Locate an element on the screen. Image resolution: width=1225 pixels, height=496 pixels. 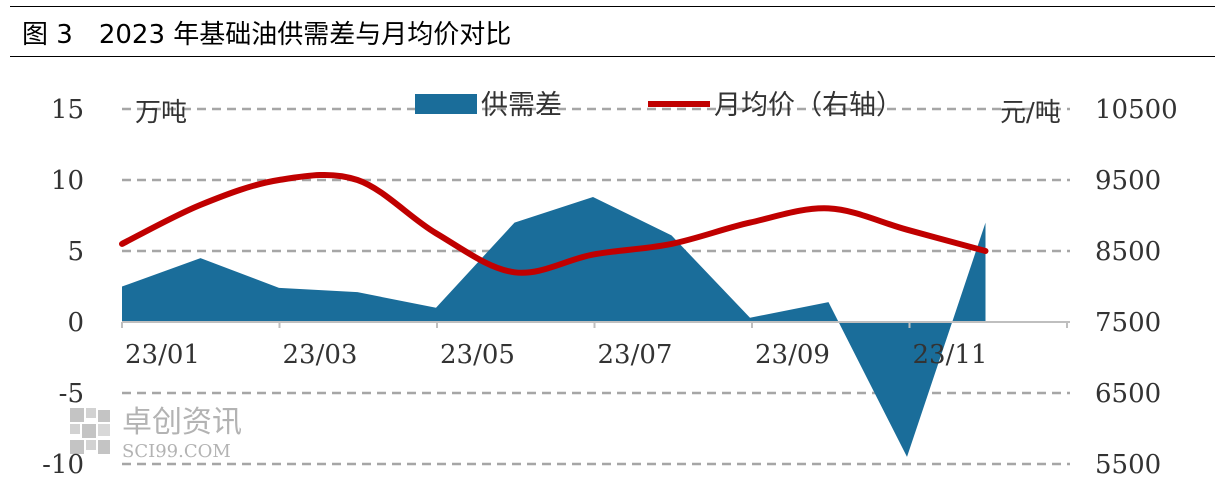
x-axis is located at coordinates (595, 324).